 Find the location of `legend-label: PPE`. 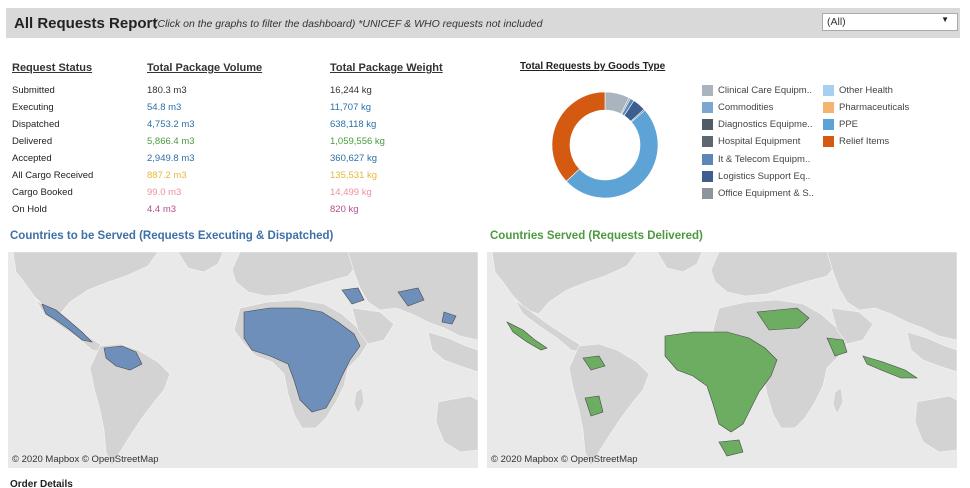

legend-label: PPE is located at coordinates (849, 125).